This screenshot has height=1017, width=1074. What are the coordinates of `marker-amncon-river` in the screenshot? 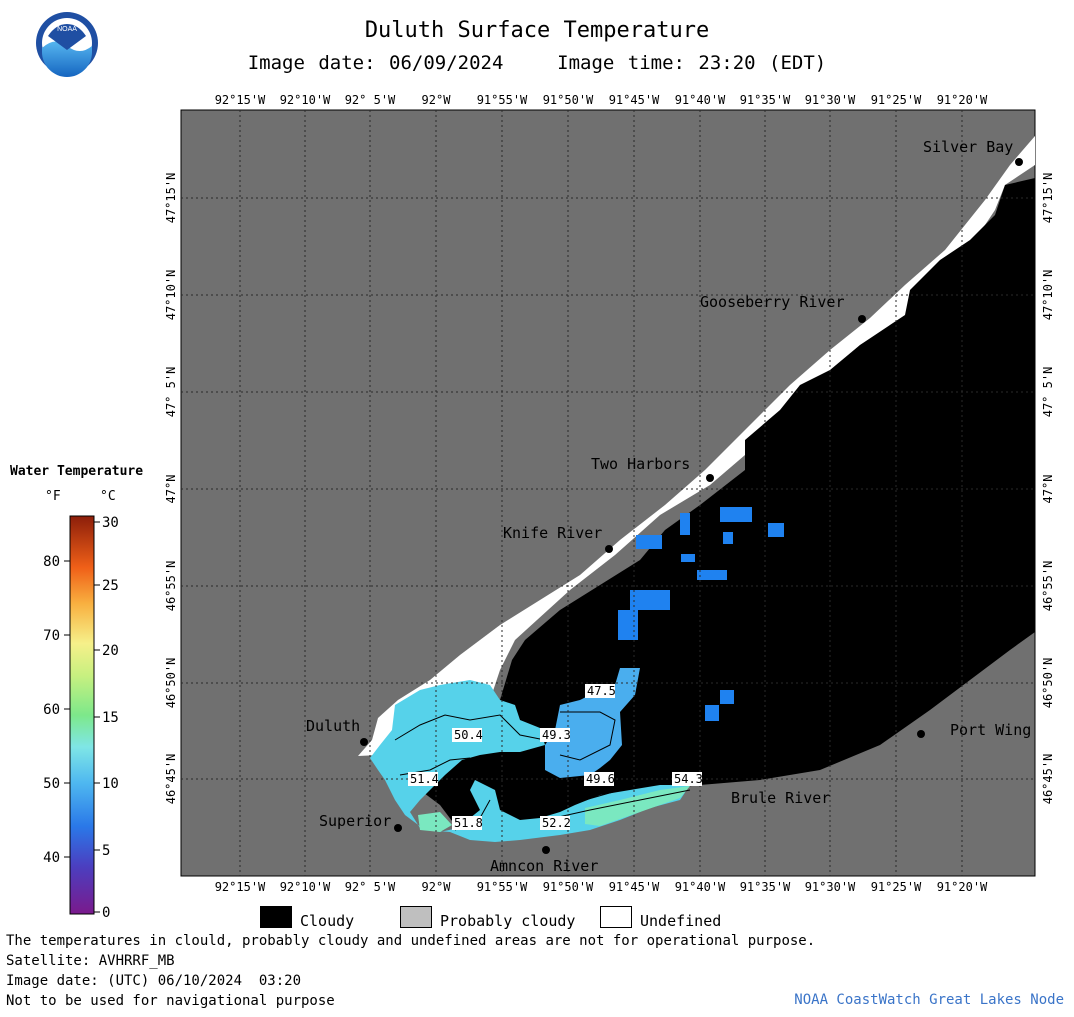 It's located at (546, 850).